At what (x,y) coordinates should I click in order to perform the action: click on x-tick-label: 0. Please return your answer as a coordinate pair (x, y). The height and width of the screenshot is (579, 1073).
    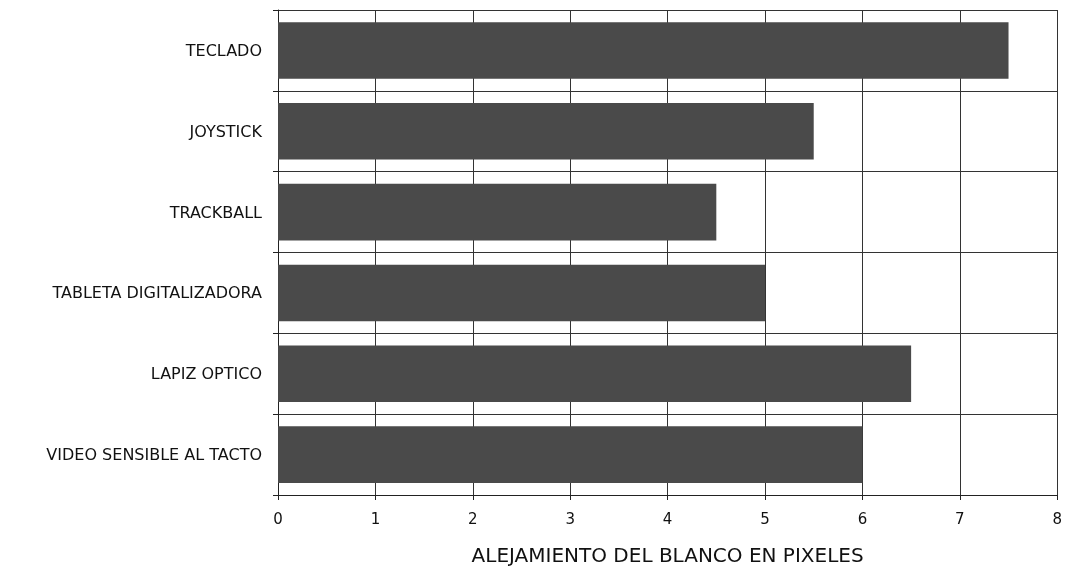
    Looking at the image, I should click on (278, 518).